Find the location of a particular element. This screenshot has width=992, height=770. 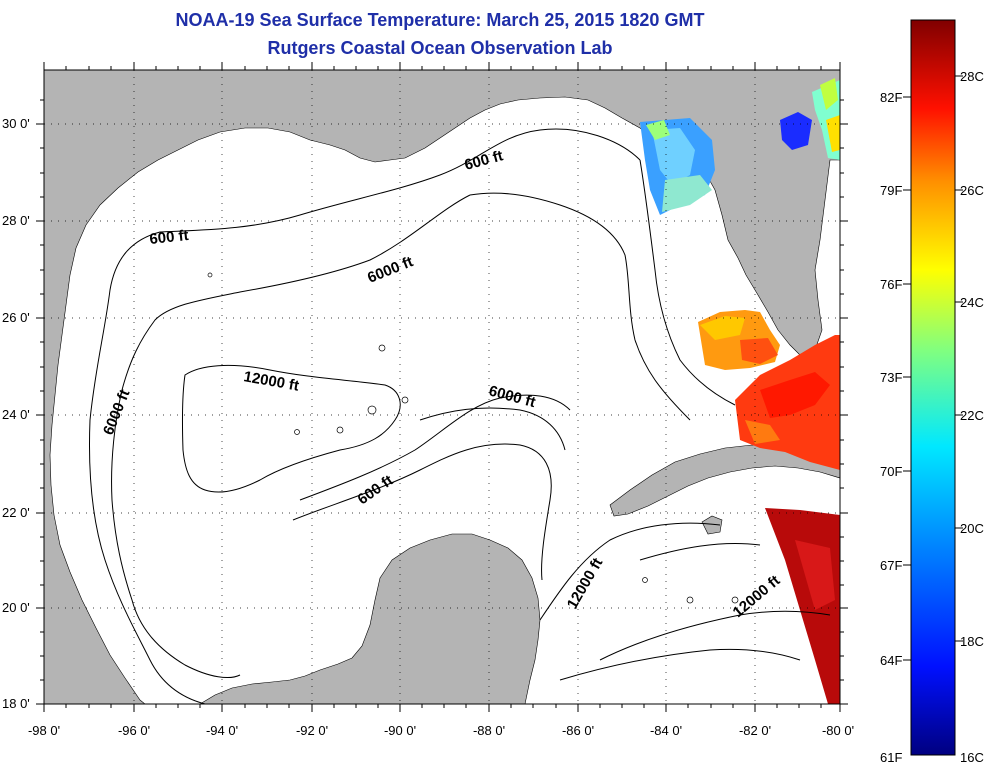

lon-label: -88 0' is located at coordinates (489, 730).